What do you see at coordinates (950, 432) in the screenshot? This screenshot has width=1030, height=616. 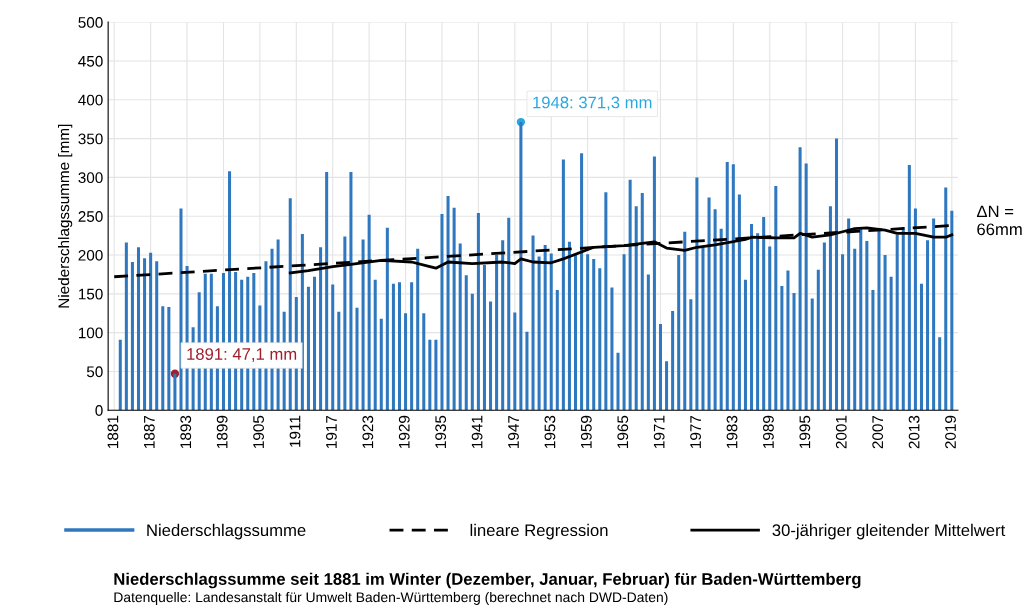 I see `x-tick-label: 2019` at bounding box center [950, 432].